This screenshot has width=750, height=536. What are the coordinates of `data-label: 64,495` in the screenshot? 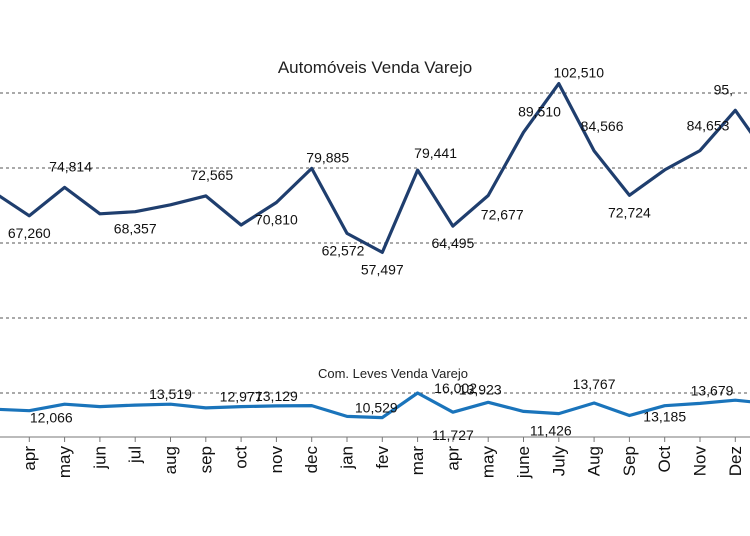 It's located at (452, 243).